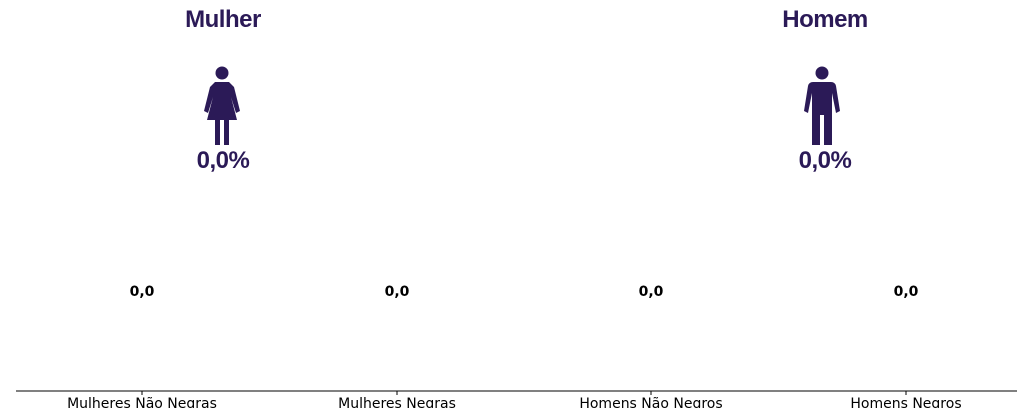  I want to click on x-tick-label: Mulheres Não Negras, so click(142, 402).